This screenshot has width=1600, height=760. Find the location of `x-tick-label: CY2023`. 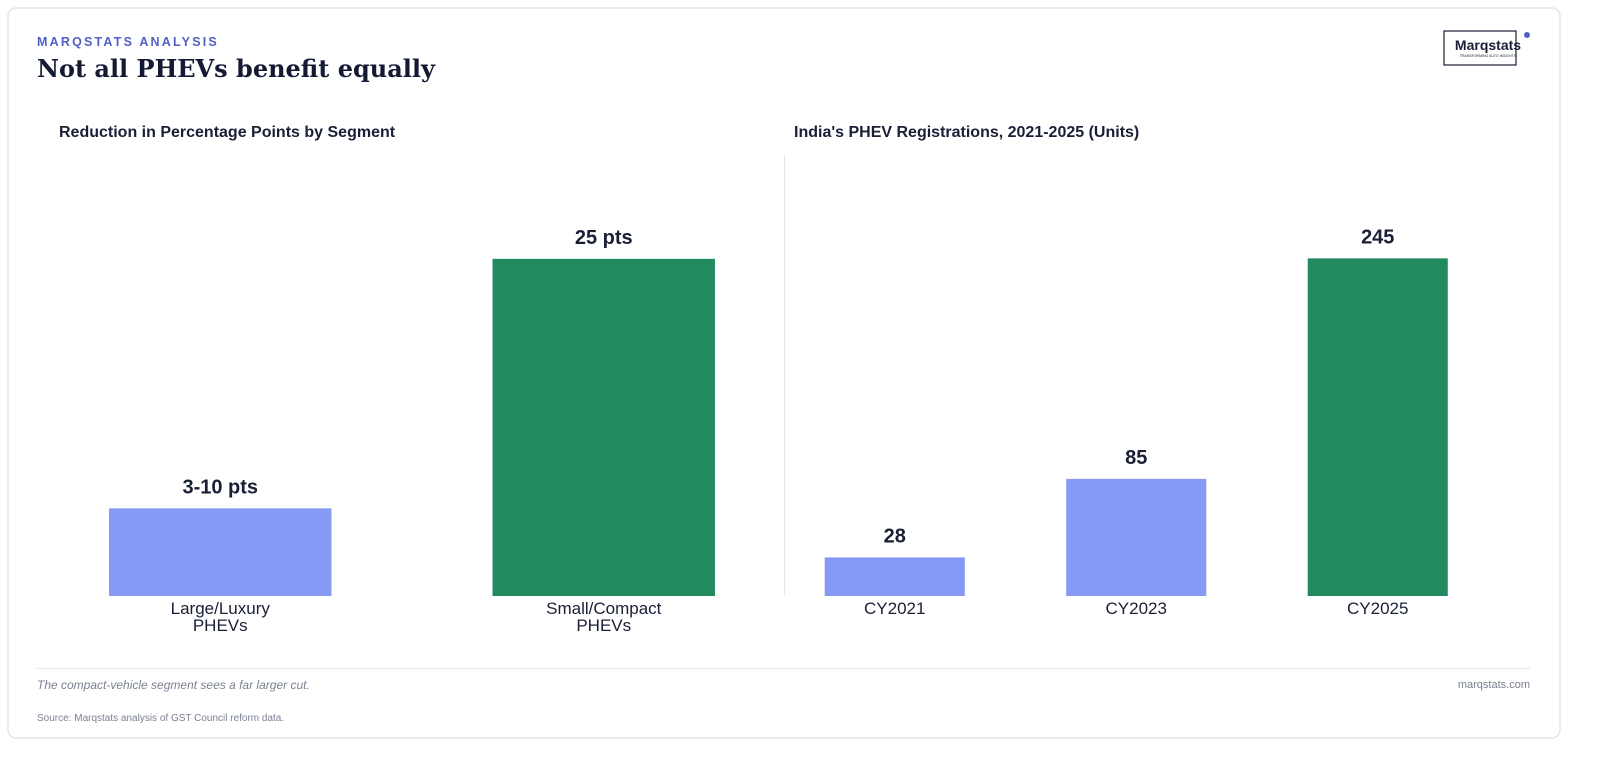

x-tick-label: CY2023 is located at coordinates (1136, 608).